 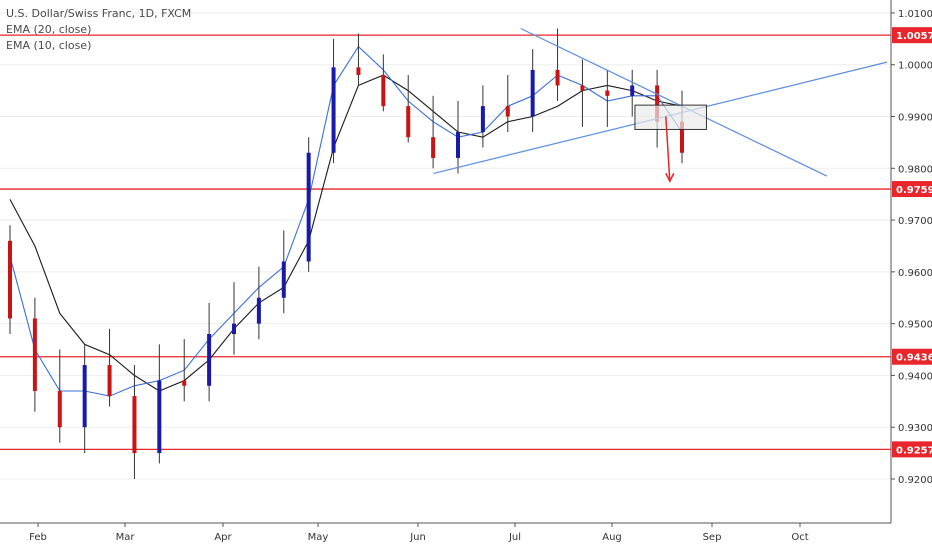 What do you see at coordinates (514, 537) in the screenshot?
I see `time-tick-label: Jul` at bounding box center [514, 537].